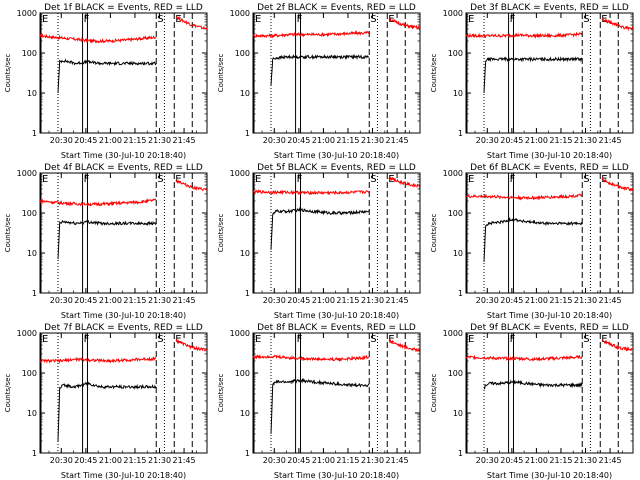  What do you see at coordinates (123, 168) in the screenshot?
I see `chart-title: Det 4f BLACK = Events, RED = LLD` at bounding box center [123, 168].